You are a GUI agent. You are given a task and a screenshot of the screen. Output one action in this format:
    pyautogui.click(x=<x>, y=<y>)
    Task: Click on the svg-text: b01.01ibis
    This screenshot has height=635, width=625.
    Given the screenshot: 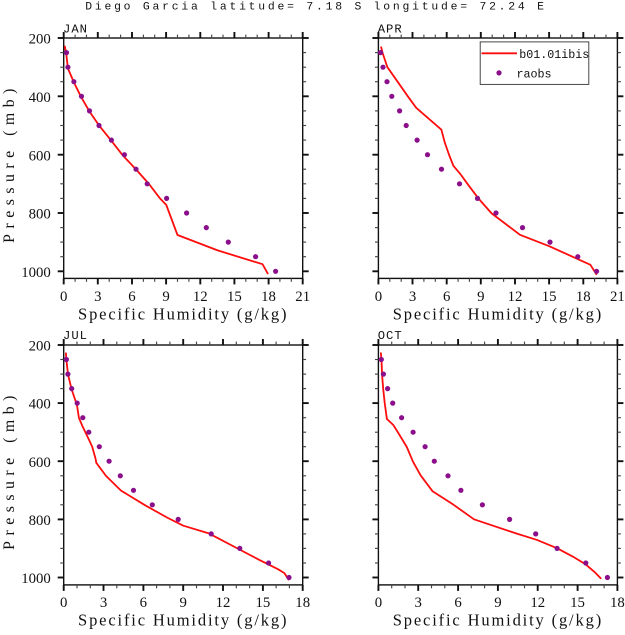 What is the action you would take?
    pyautogui.click(x=554, y=55)
    